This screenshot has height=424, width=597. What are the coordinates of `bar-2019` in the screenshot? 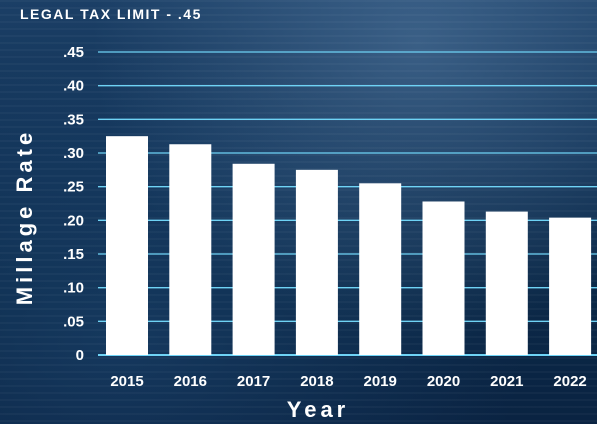 It's located at (380, 269).